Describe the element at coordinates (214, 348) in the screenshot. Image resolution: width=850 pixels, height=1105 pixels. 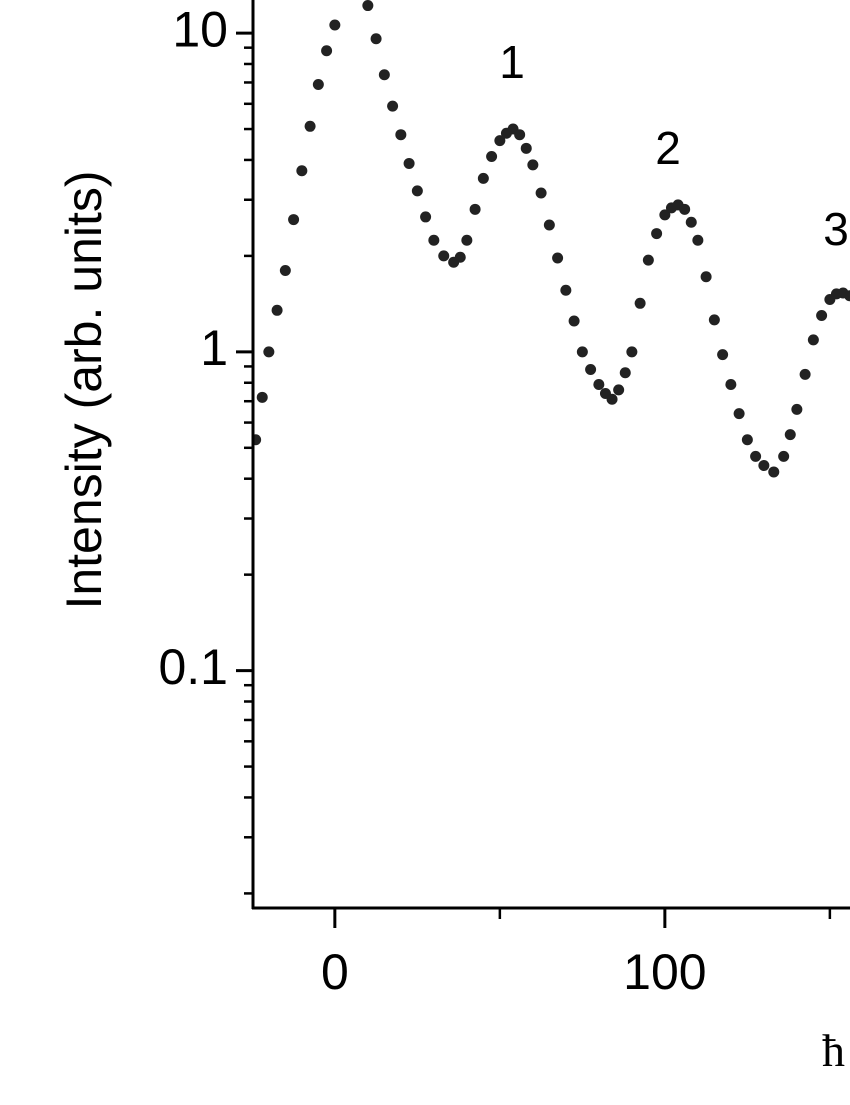
I see `y-tick-label: 1` at that location.